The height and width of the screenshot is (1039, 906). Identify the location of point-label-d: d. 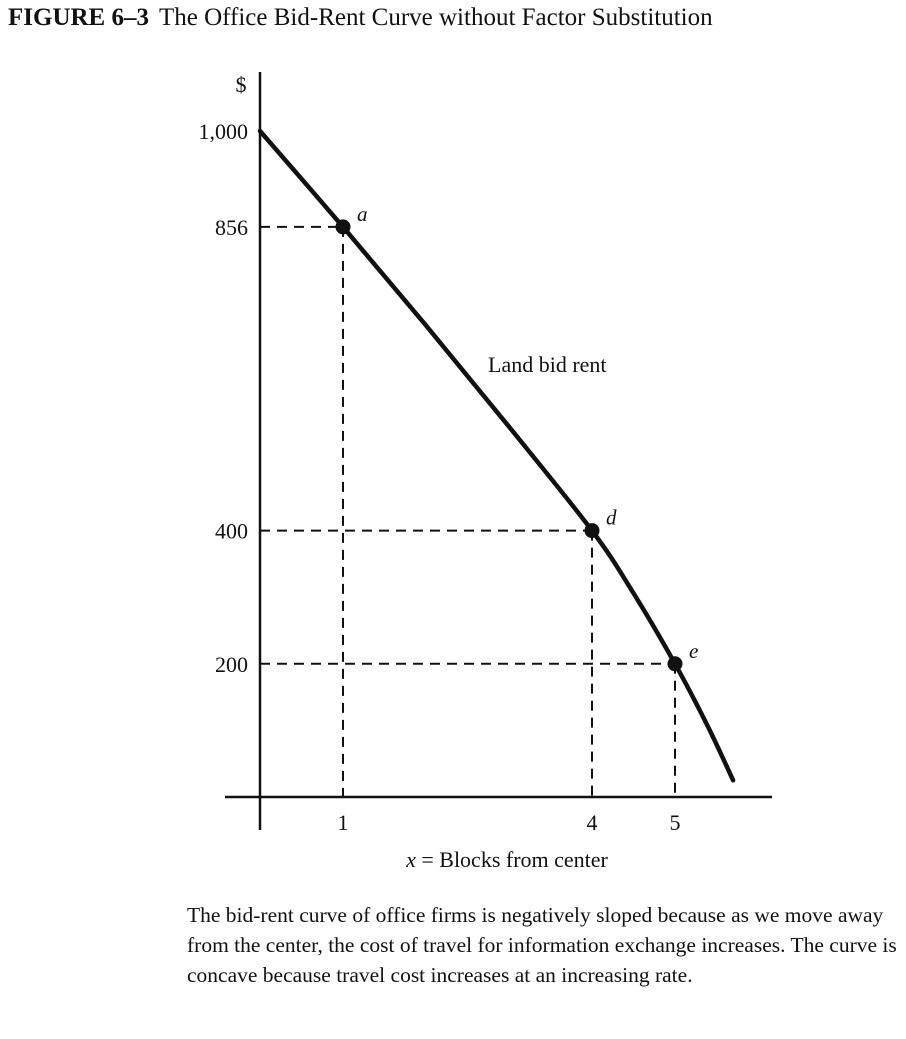
(611, 518).